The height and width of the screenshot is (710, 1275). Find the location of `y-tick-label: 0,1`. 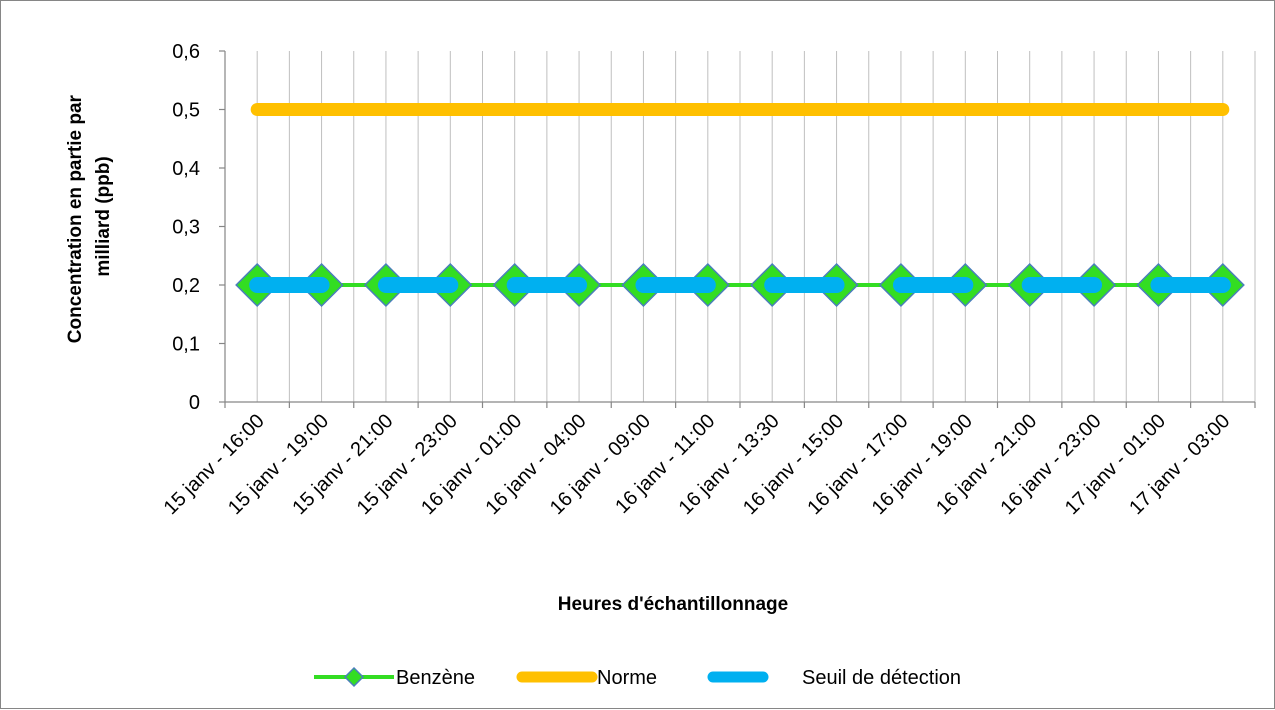

y-tick-label: 0,1 is located at coordinates (186, 345).